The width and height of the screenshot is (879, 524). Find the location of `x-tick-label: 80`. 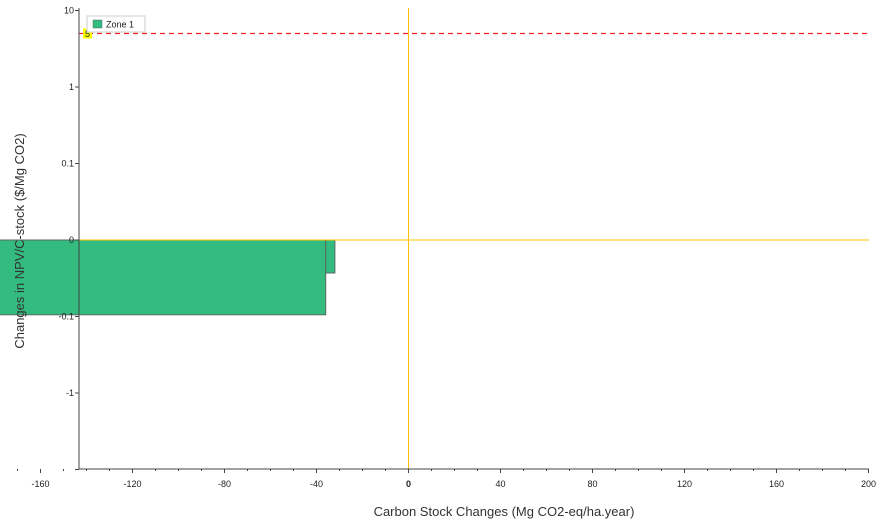

x-tick-label: 80 is located at coordinates (592, 484).